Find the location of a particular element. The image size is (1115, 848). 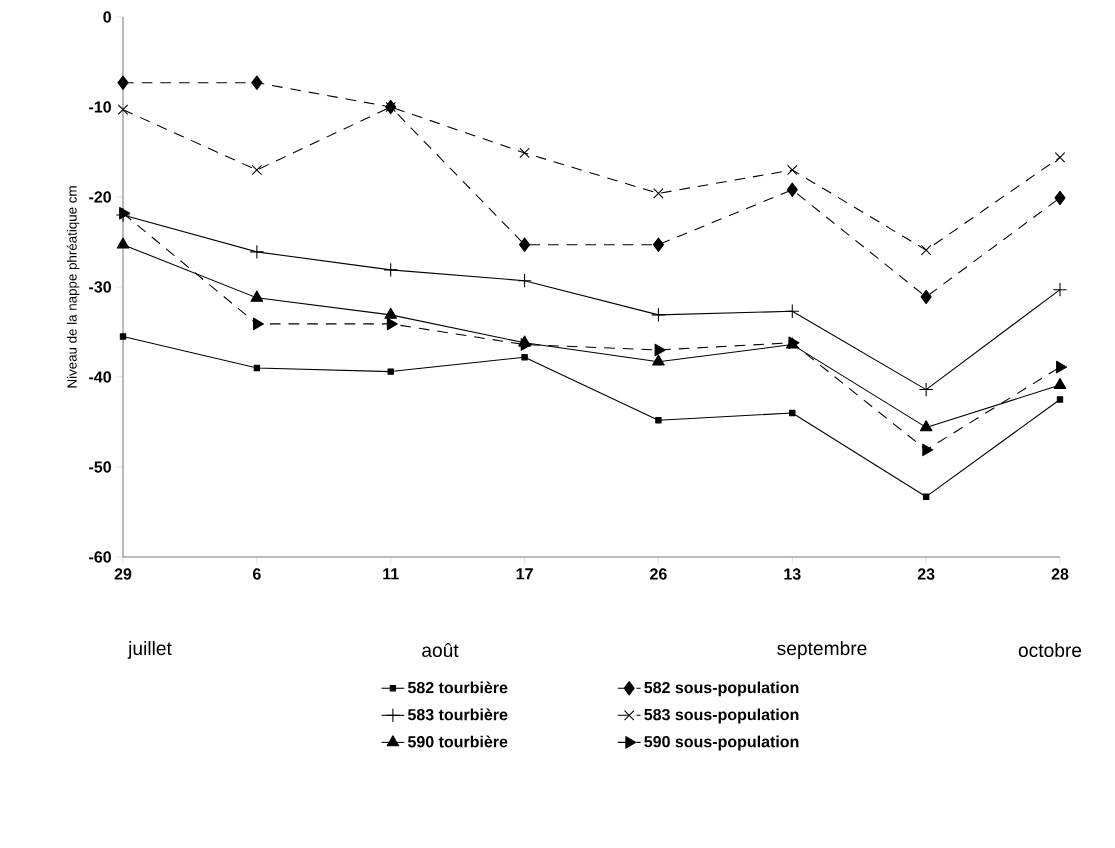

text: septembre is located at coordinates (822, 650).